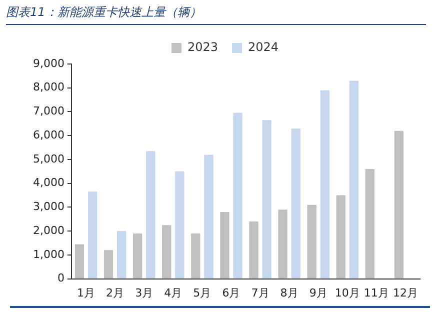  Describe the element at coordinates (48, 111) in the screenshot. I see `y-tick-label: 7,000` at that location.